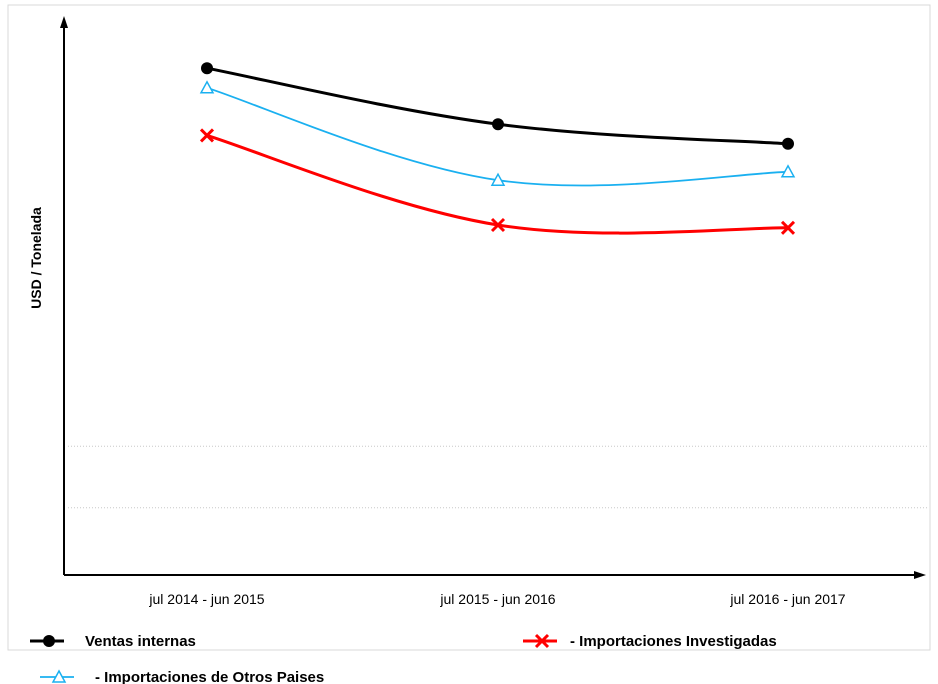  What do you see at coordinates (209, 676) in the screenshot?
I see `legend-label-2: - Importaciones de Otros Paises` at bounding box center [209, 676].